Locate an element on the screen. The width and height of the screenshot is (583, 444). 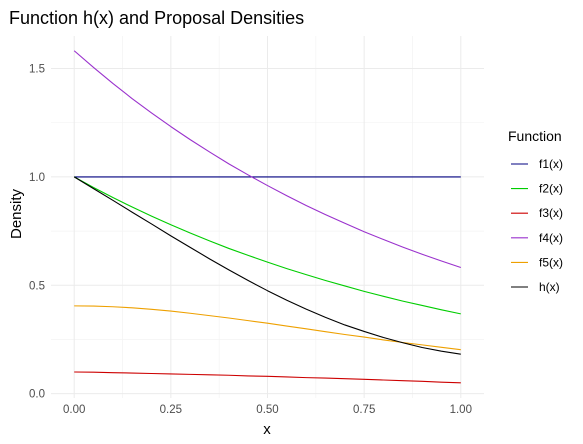
y-tick-label: 1.5 is located at coordinates (37, 70).